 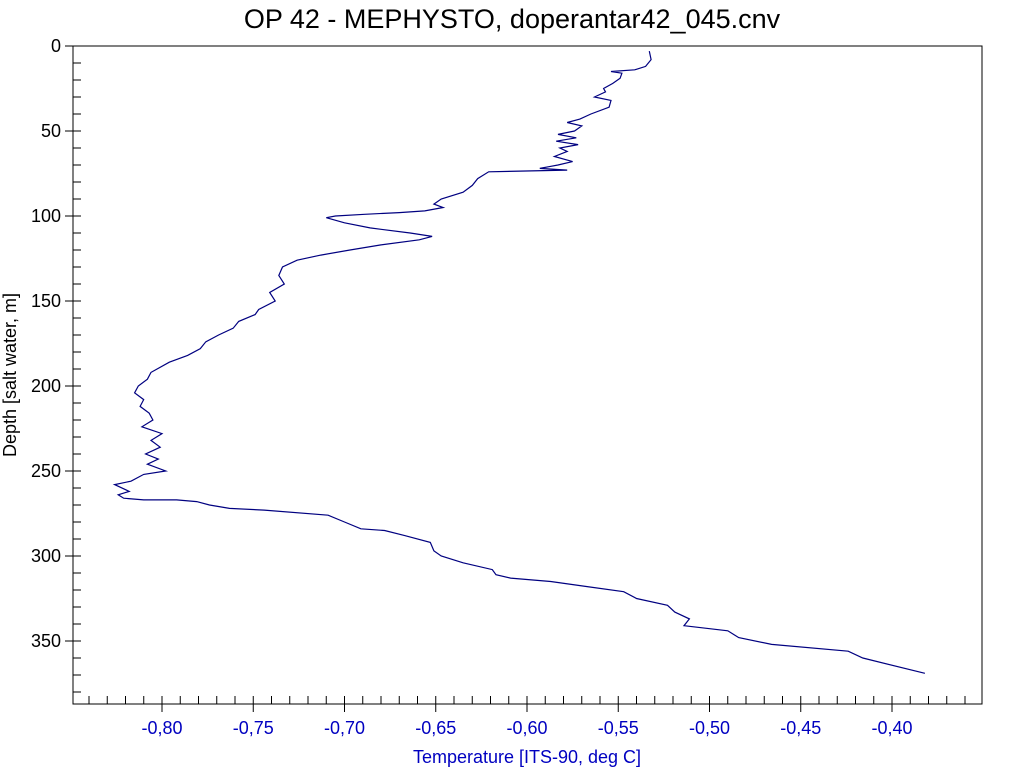 I want to click on x-tick-label: -0,75, so click(x=253, y=728).